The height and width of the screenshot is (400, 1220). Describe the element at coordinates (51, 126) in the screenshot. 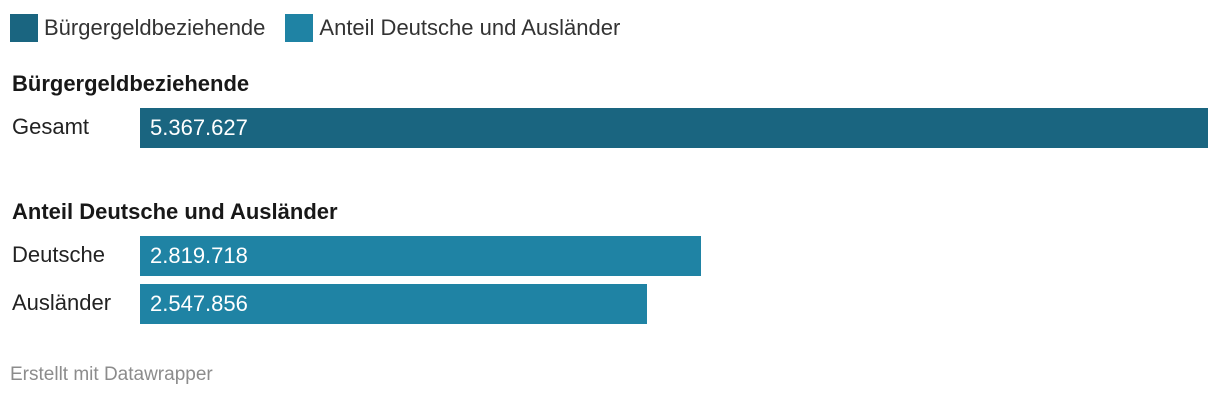

I see `row-label-gesamt: Gesamt` at that location.